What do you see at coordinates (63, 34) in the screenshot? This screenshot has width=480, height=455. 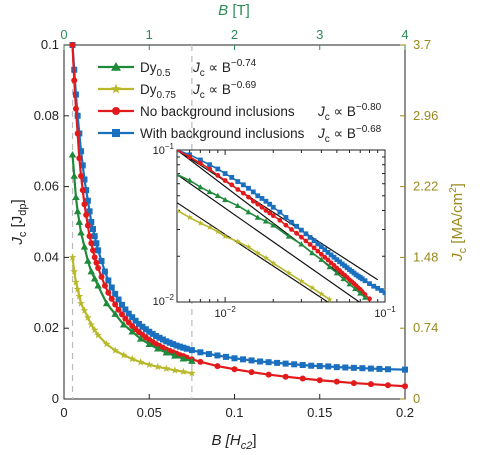 I see `top-tick-label: 0` at bounding box center [63, 34].